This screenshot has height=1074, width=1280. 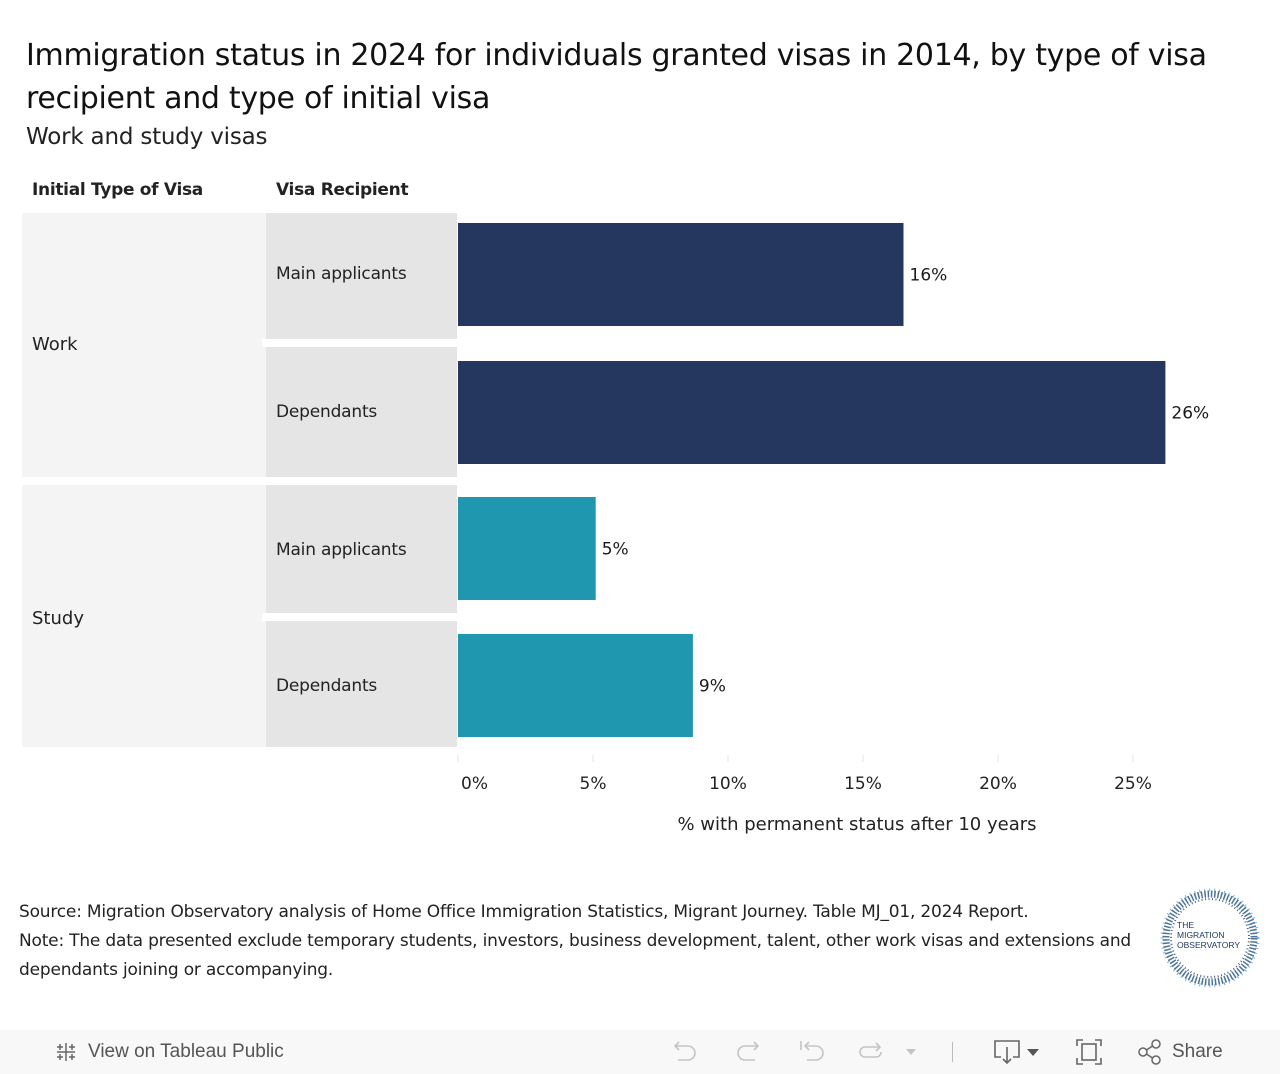 What do you see at coordinates (147, 137) in the screenshot?
I see `chart-subtitle: Work and study visas` at bounding box center [147, 137].